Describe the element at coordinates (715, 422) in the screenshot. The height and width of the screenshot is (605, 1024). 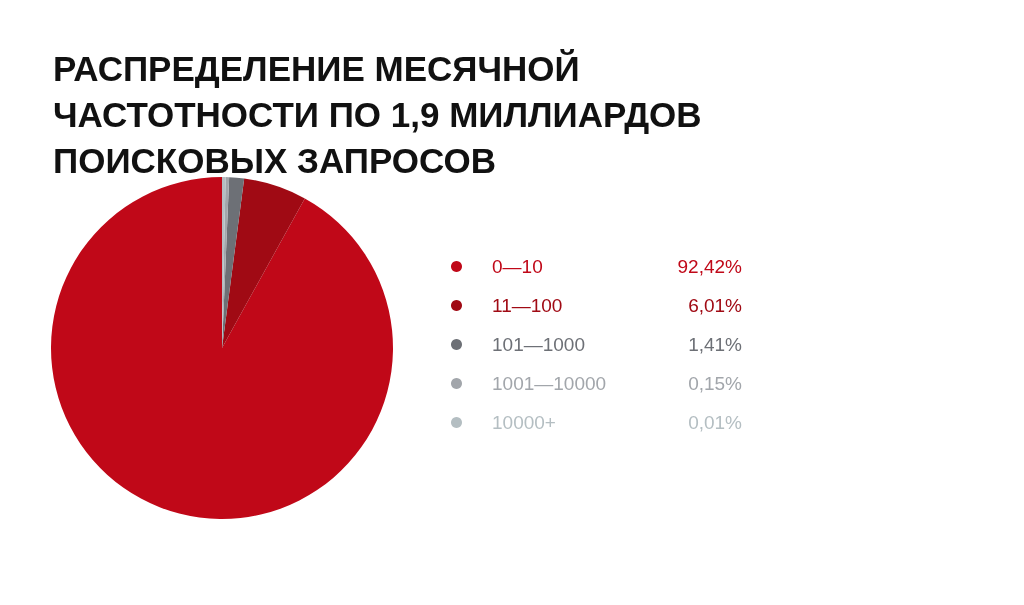
I see `data-label: 0,01%` at that location.